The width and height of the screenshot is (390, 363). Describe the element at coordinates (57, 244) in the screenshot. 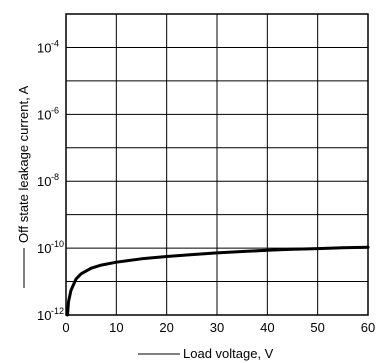

I see `y-tick-exponent-1: -10` at that location.